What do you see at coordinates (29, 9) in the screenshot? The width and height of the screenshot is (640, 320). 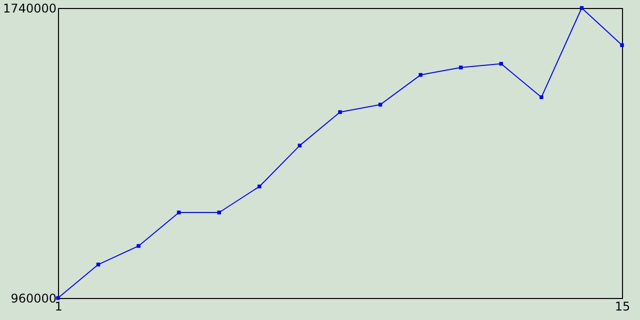 I see `y-tick-label: 1740000` at bounding box center [29, 9].